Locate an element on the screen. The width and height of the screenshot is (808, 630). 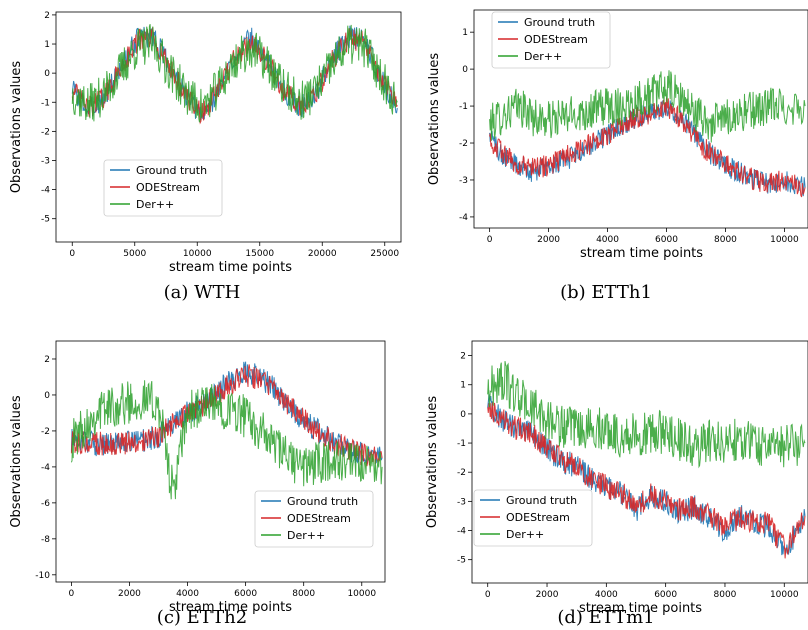
plot-frame is located at coordinates (640, 119).